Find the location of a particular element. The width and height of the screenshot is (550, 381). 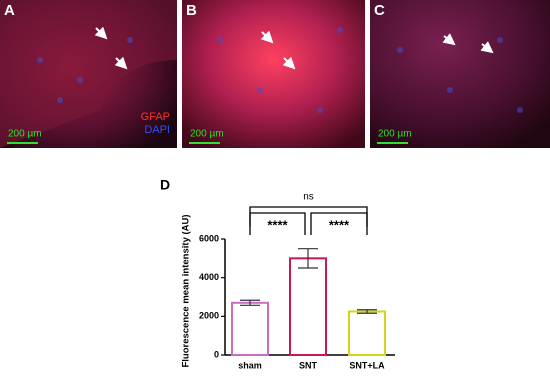

y-tick-label: 0 is located at coordinates (216, 354).